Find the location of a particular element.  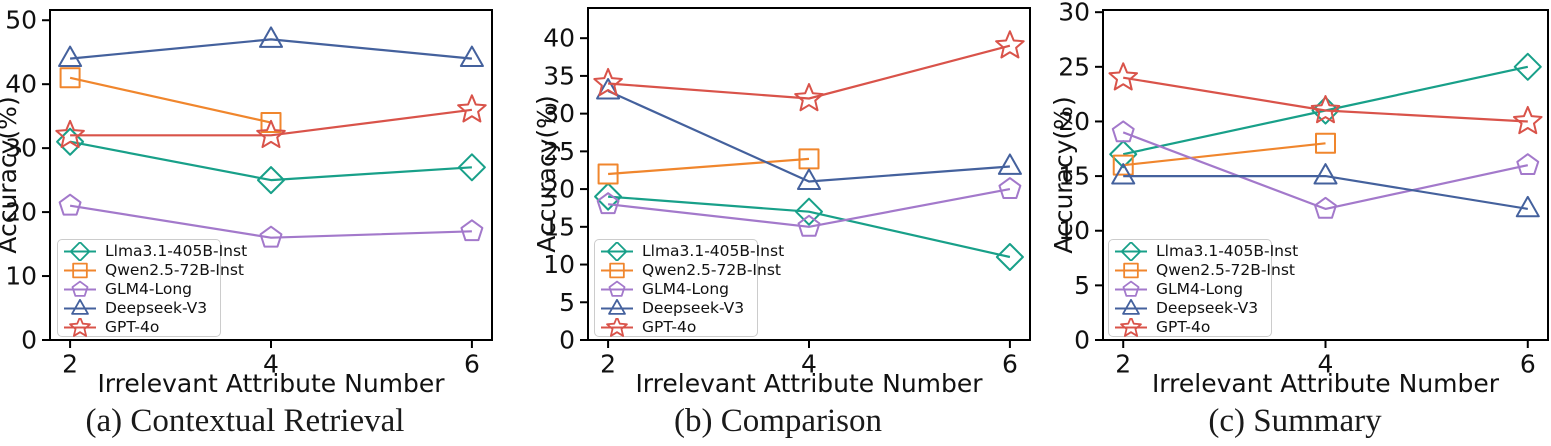

legend-row-glm4-long: GLM4-Long is located at coordinates (676, 289).